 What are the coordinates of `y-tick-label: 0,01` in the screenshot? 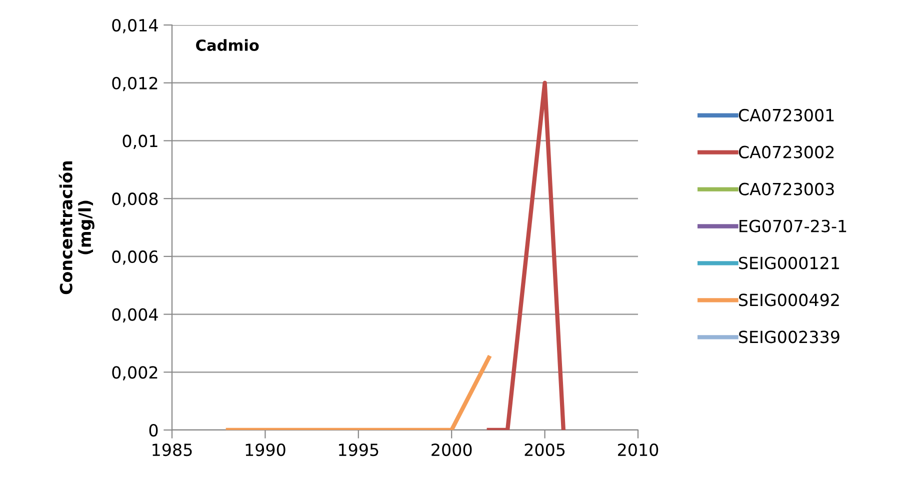 It's located at (140, 141).